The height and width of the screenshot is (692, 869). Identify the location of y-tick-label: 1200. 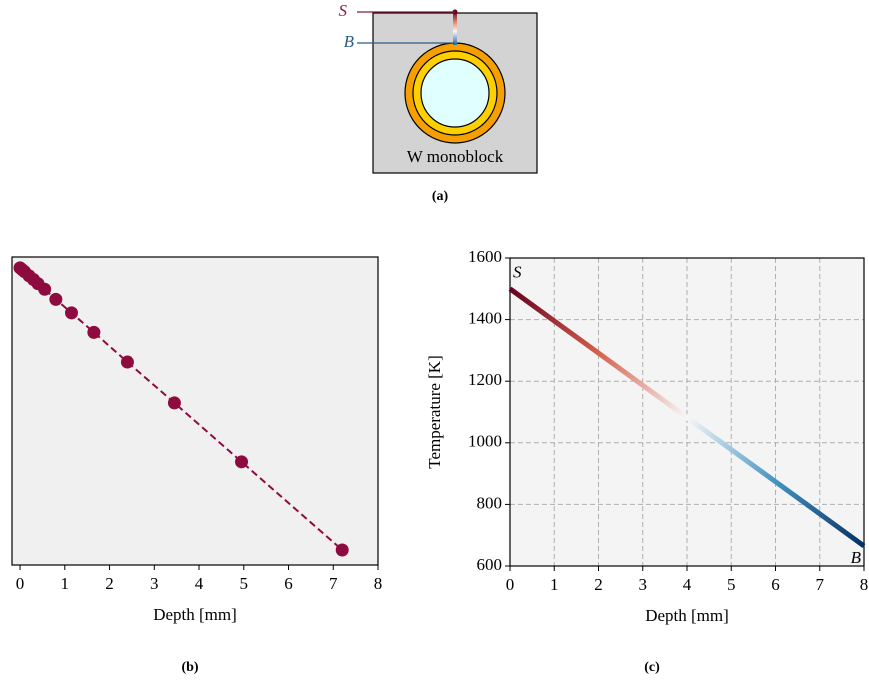
(485, 379).